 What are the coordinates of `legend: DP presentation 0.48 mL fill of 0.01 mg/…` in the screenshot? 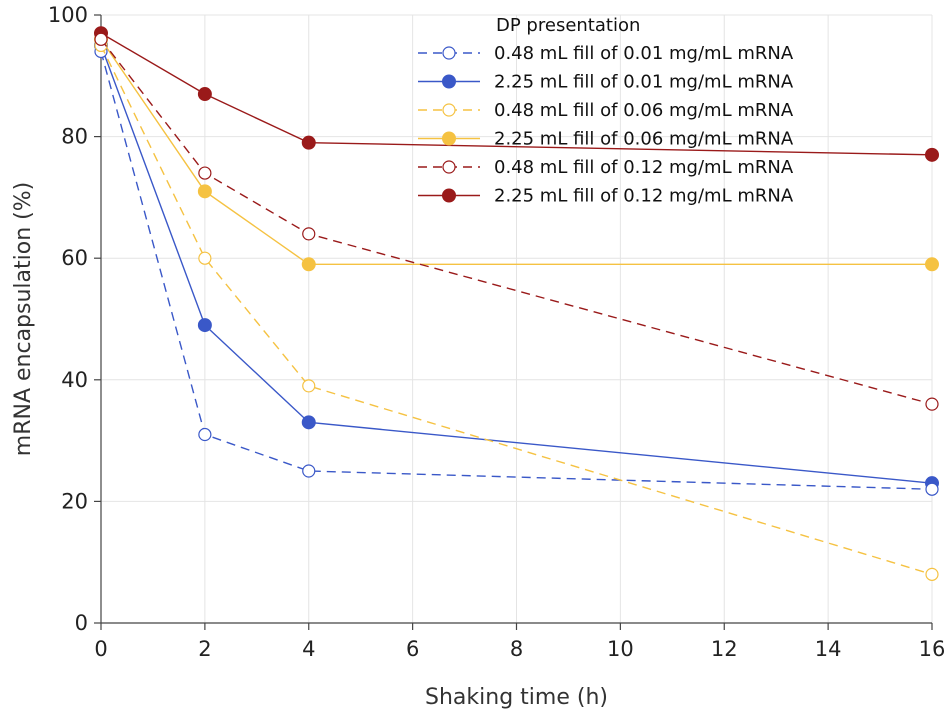 It's located at (606, 111).